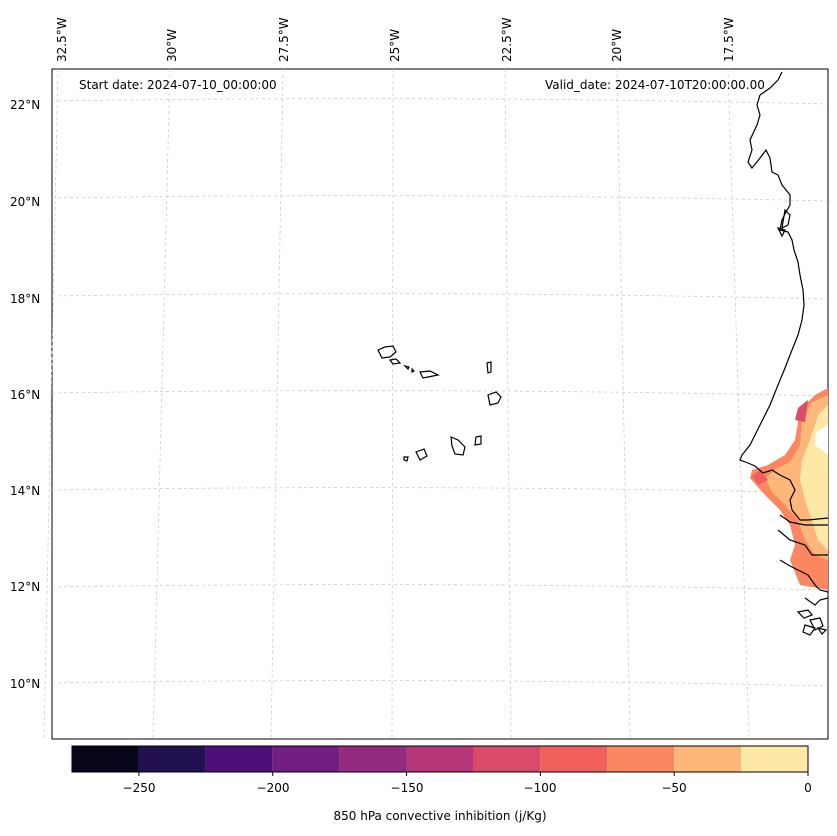 The height and width of the screenshot is (836, 837). What do you see at coordinates (789, 489) in the screenshot?
I see `cin-contour-fill` at bounding box center [789, 489].